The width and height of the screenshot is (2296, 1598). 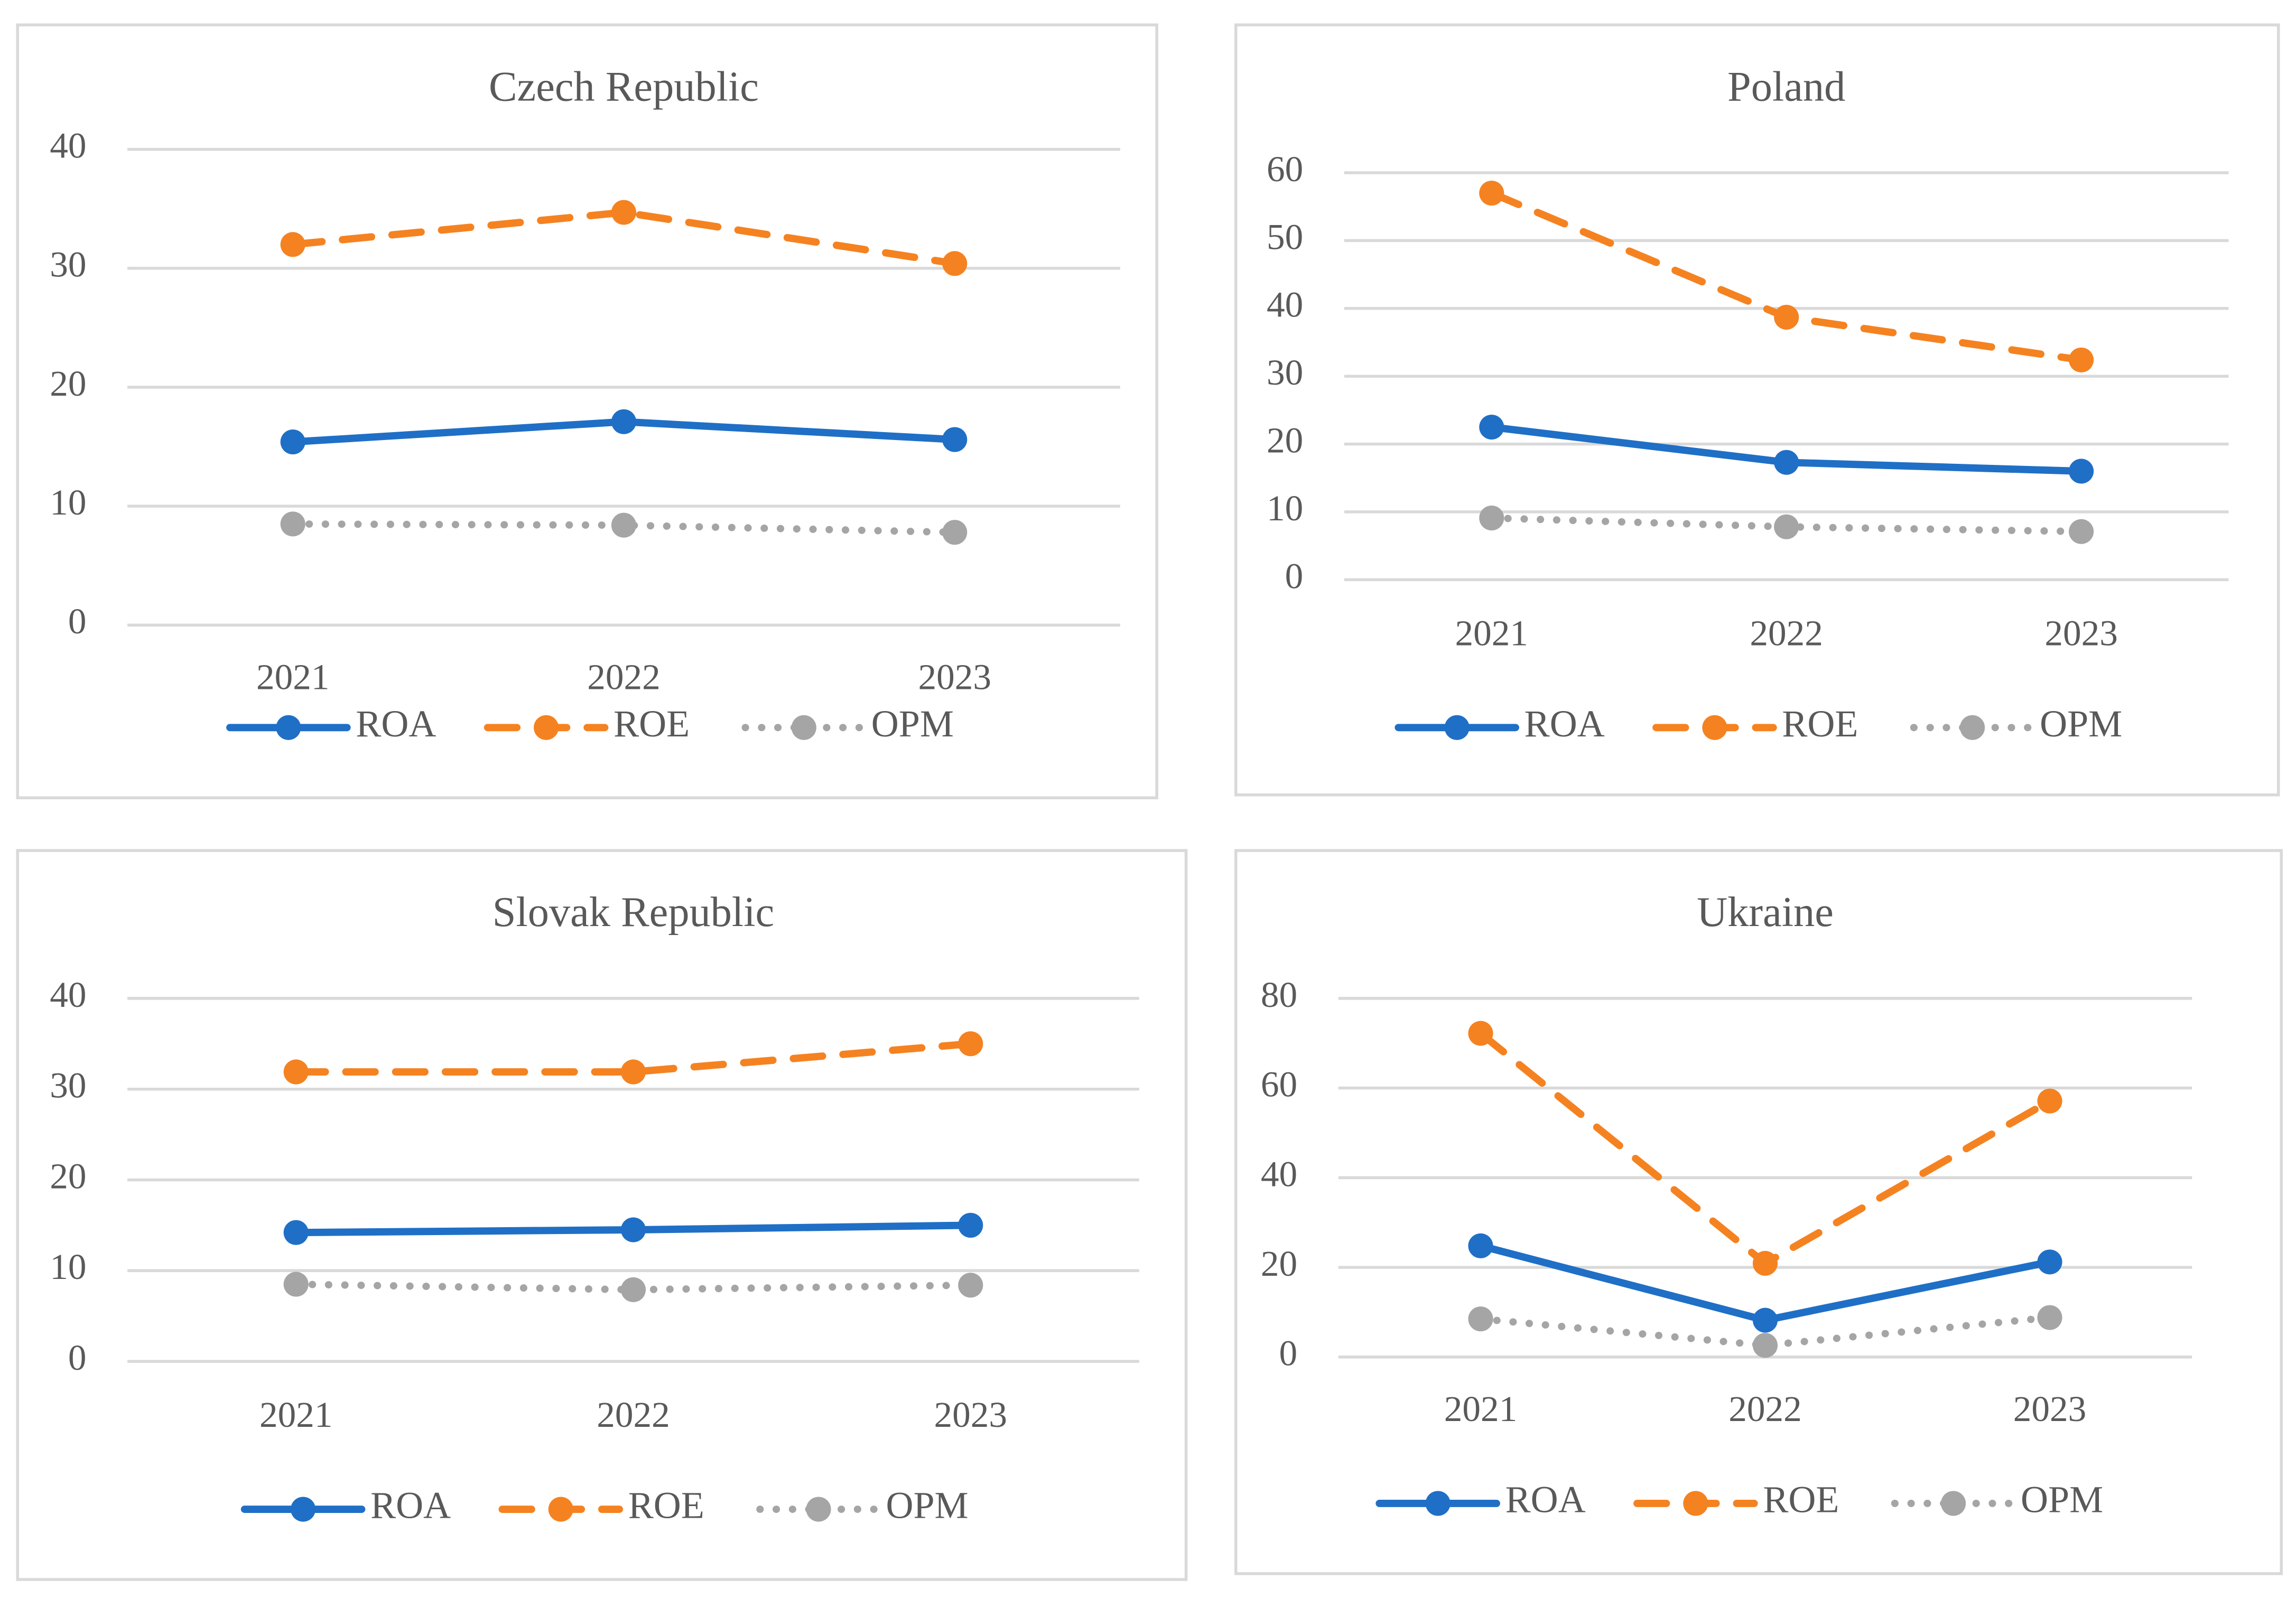 What do you see at coordinates (1279, 1084) in the screenshot?
I see `y-tick-label: 60` at bounding box center [1279, 1084].